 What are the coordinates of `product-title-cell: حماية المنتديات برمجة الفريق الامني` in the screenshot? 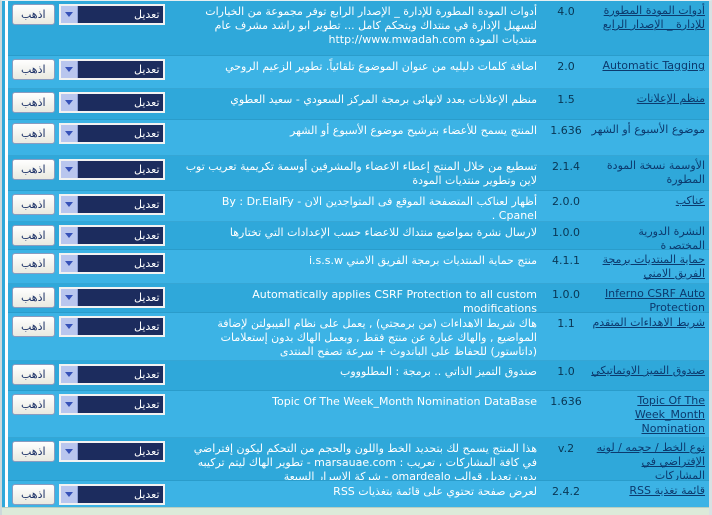 It's located at (649, 266).